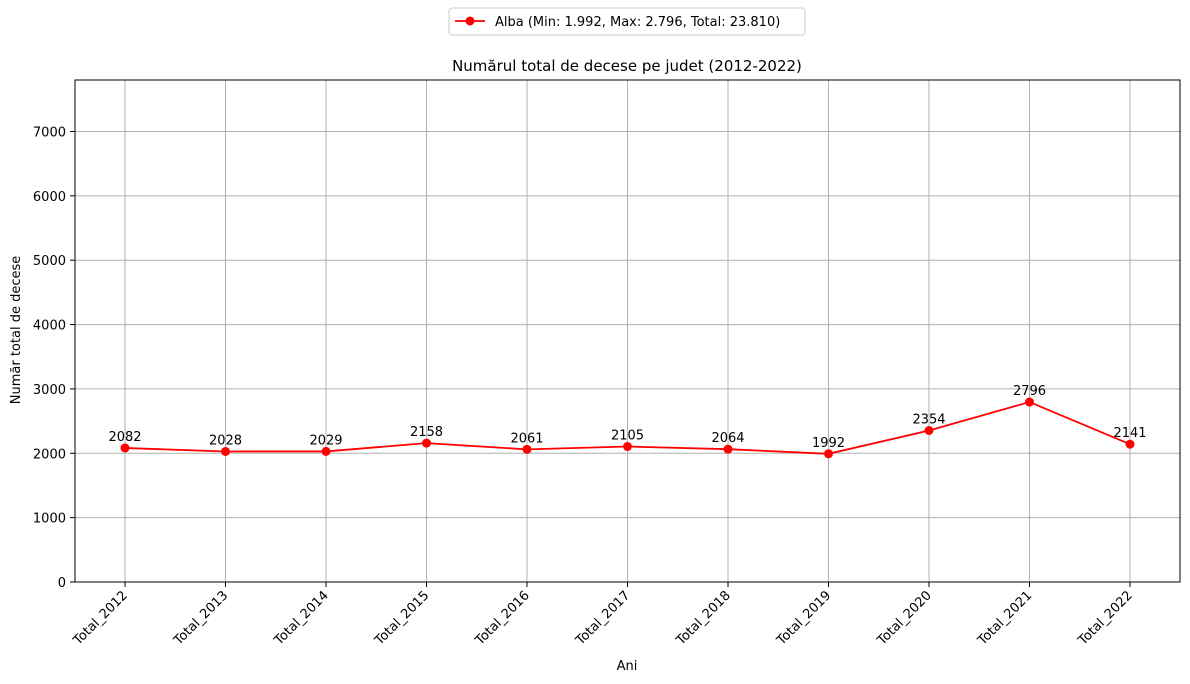 This screenshot has height=684, width=1190. Describe the element at coordinates (62, 583) in the screenshot. I see `y-tick-label: 0` at that location.